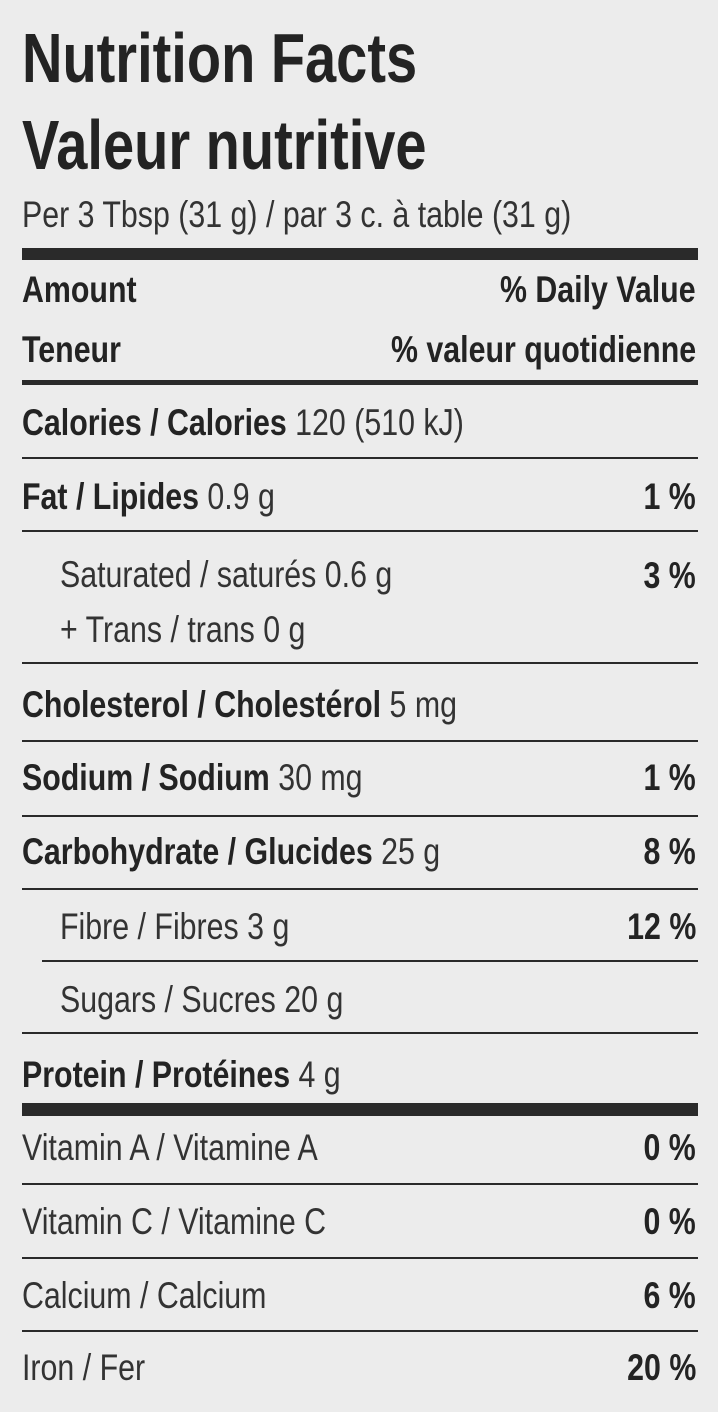  I want to click on nutrient-amount: 5 mg, so click(419, 704).